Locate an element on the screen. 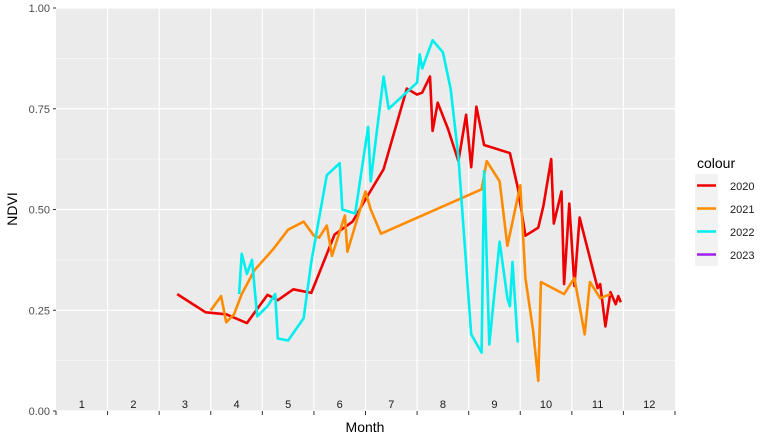 The width and height of the screenshot is (773, 442). y-tick-label: 0.25 is located at coordinates (39, 311).